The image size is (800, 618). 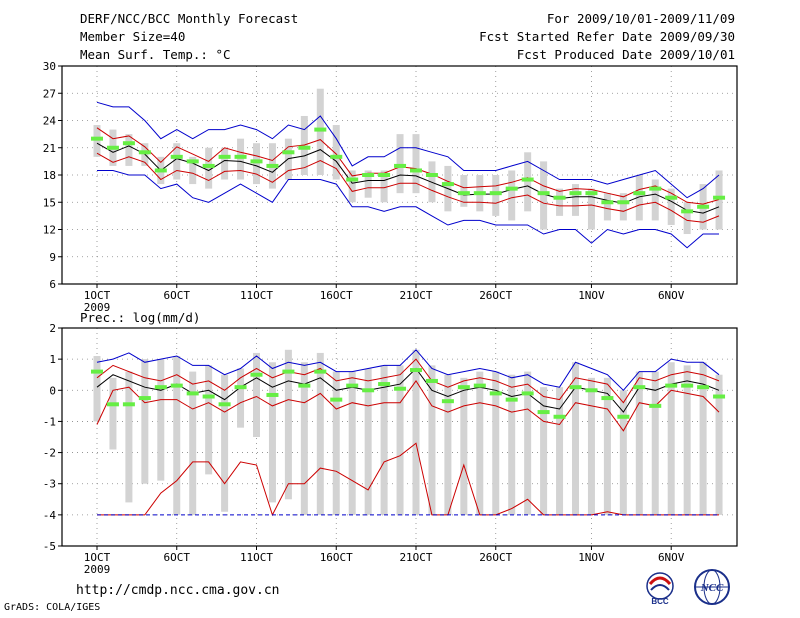 I want to click on series-maximum, so click(x=408, y=150).